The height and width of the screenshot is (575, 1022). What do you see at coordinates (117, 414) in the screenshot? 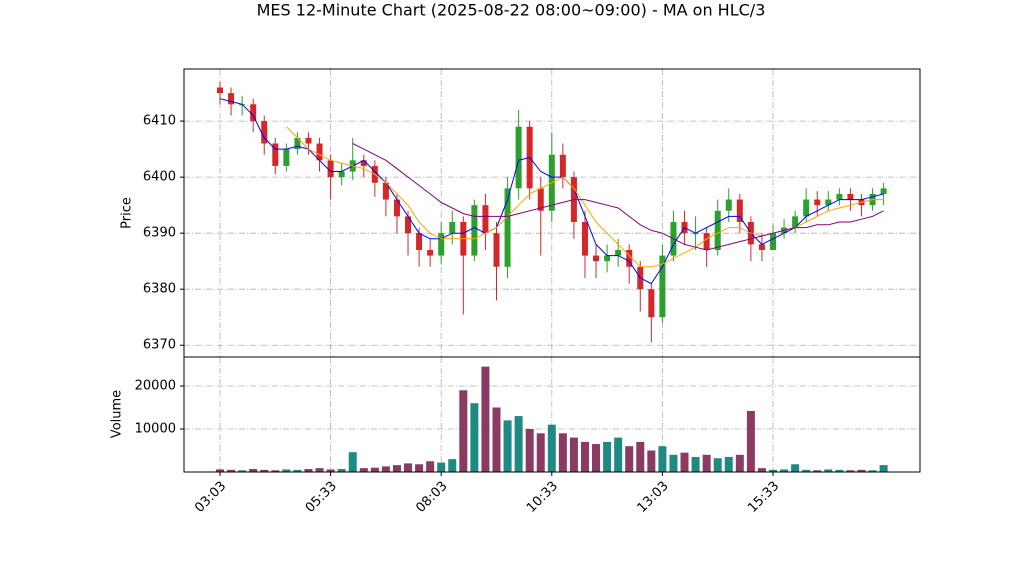
I see `y-axis-label: Volume` at bounding box center [117, 414].